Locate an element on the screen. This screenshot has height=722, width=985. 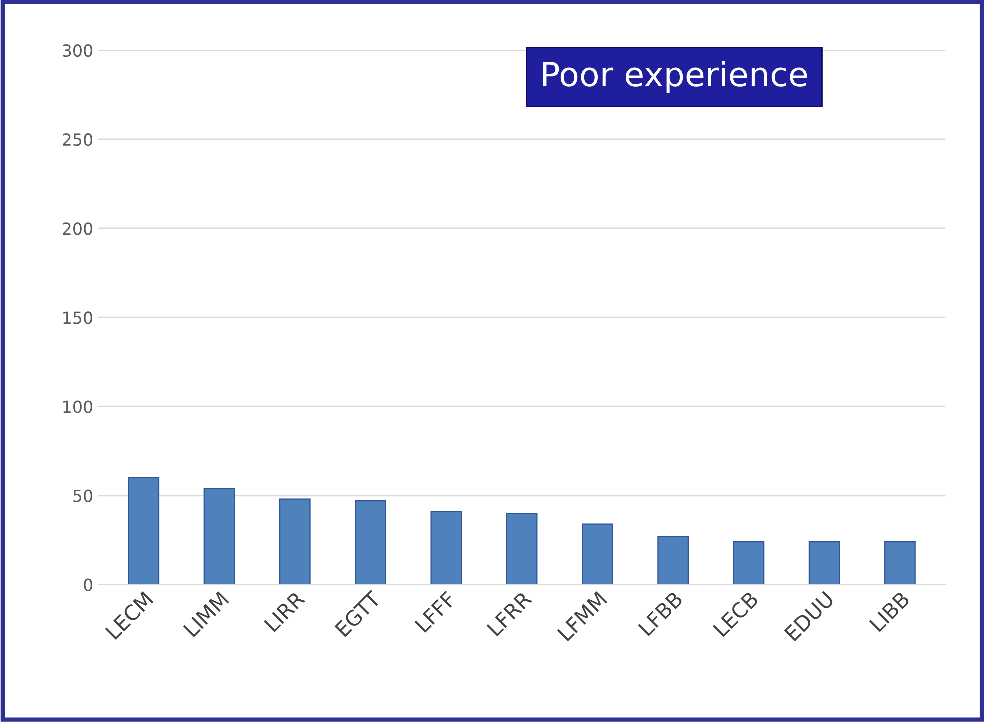
y-tick-label: 100 is located at coordinates (78, 407).